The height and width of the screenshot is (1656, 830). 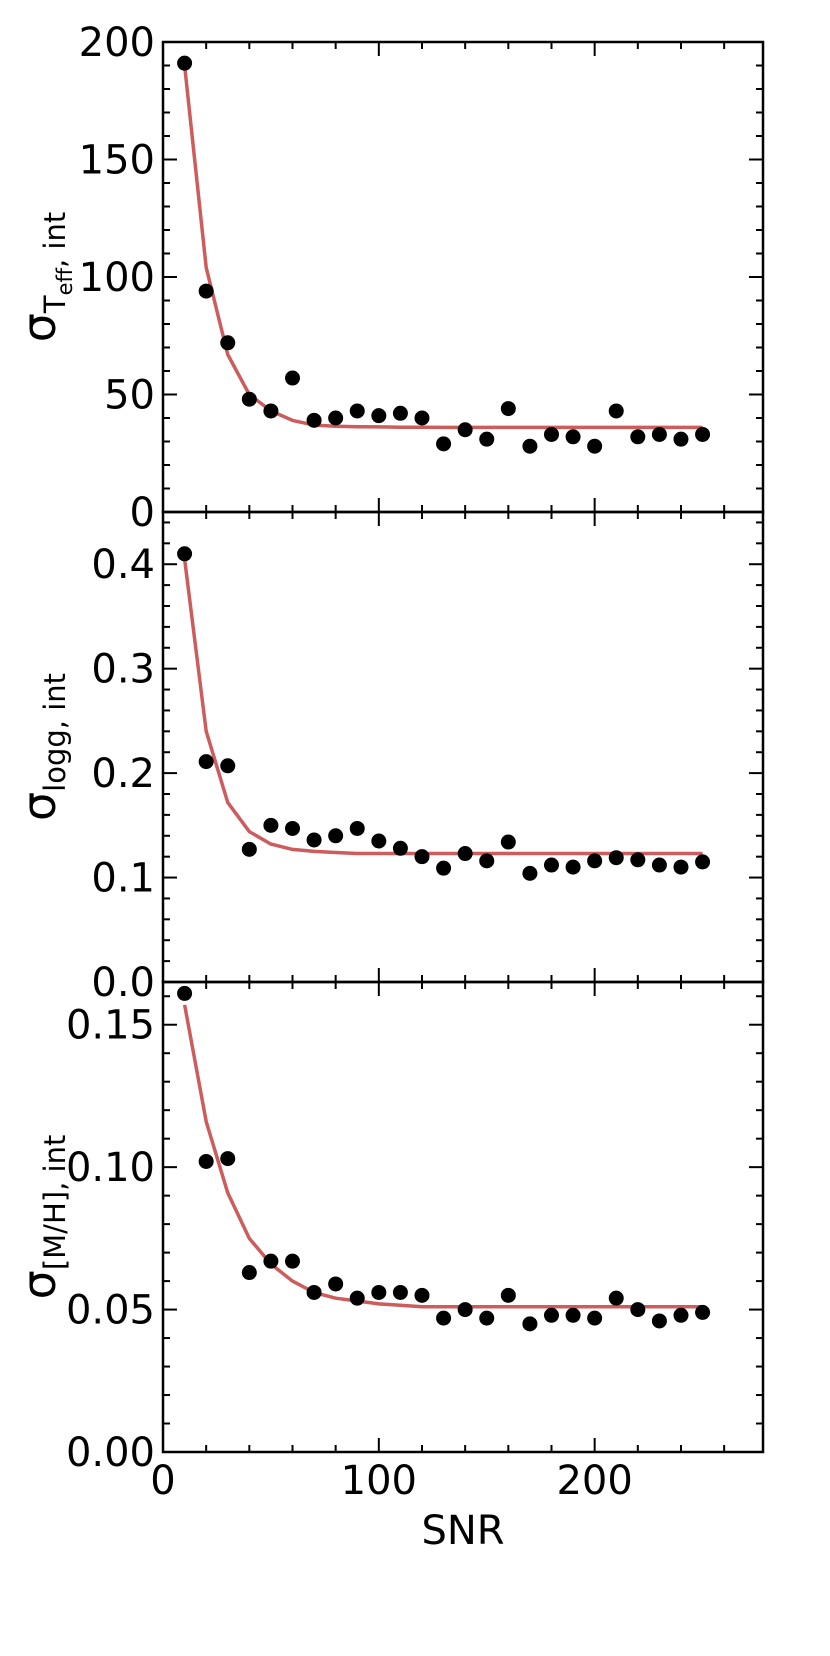 What do you see at coordinates (442, 707) in the screenshot?
I see `panel-1-fit-line` at bounding box center [442, 707].